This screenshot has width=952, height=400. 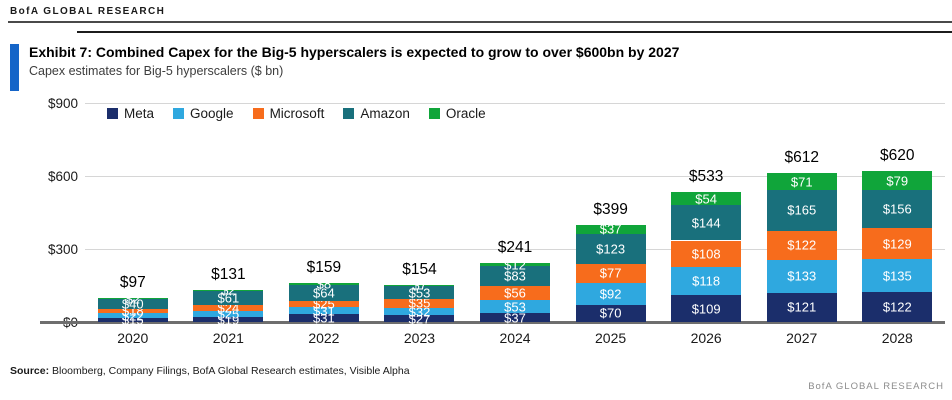 I want to click on source-label: Source:, so click(x=30, y=371).